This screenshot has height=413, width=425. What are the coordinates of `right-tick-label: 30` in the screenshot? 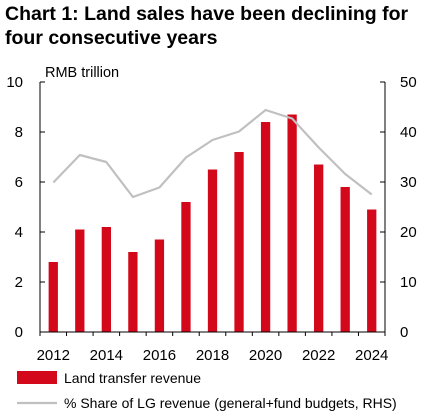 It's located at (408, 182).